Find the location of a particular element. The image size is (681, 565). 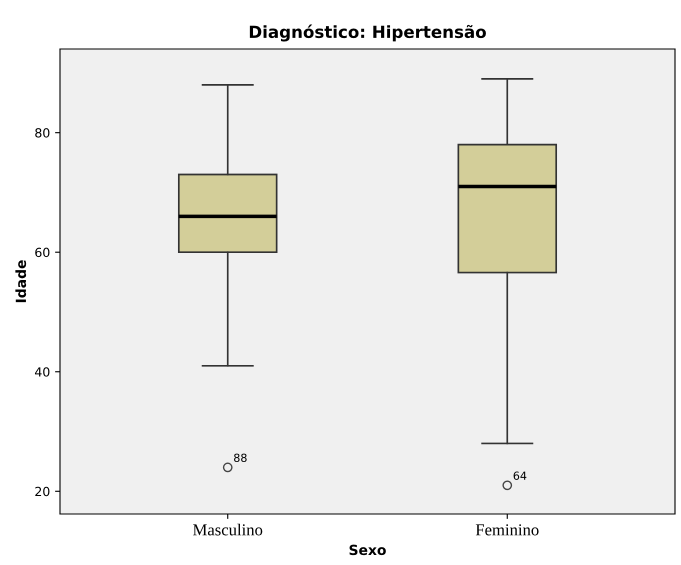

x-tick-label: Masculino is located at coordinates (227, 530).